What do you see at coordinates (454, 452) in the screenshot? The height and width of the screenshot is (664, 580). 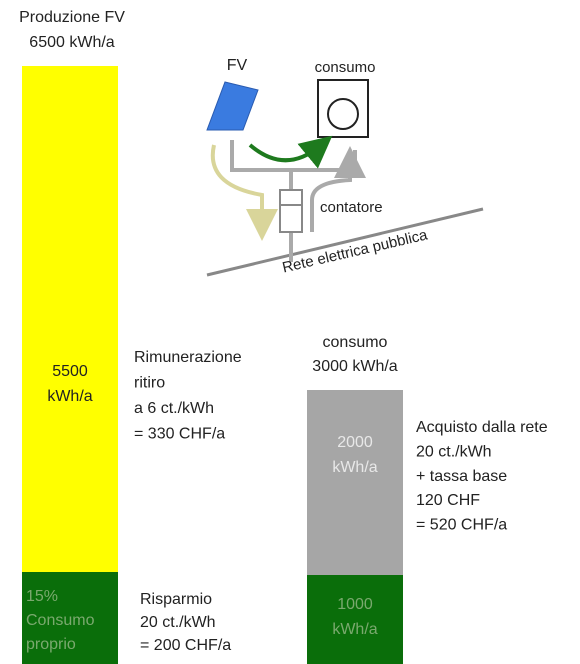 I see `purchase-note: 20 ct./kWh` at bounding box center [454, 452].